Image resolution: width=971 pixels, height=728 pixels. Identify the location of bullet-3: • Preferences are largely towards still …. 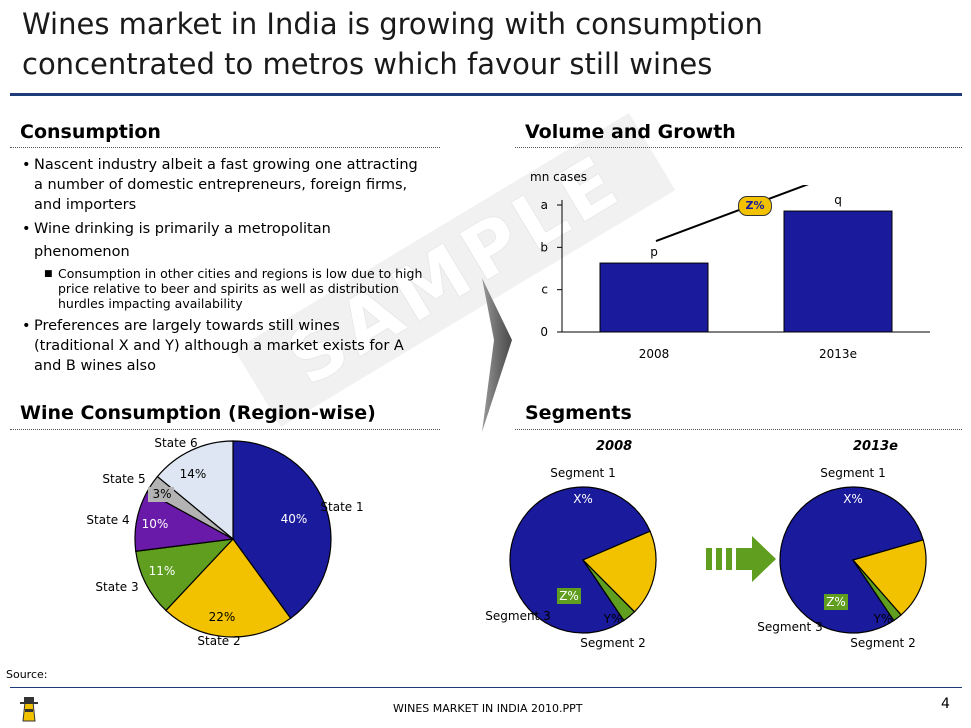
(237, 346).